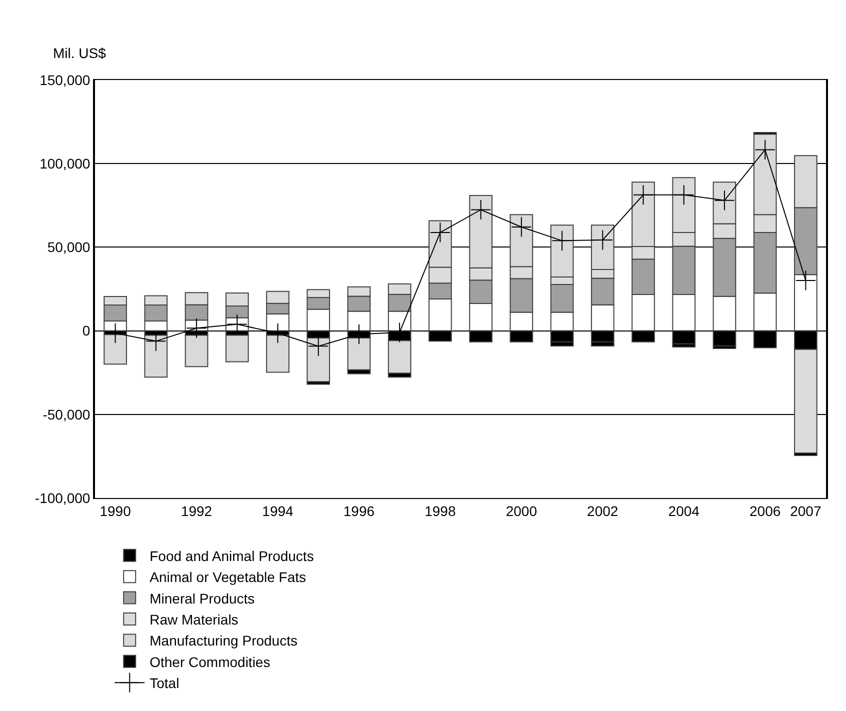 The height and width of the screenshot is (711, 846). What do you see at coordinates (79, 53) in the screenshot?
I see `y-axis-title: Mil. US$` at bounding box center [79, 53].